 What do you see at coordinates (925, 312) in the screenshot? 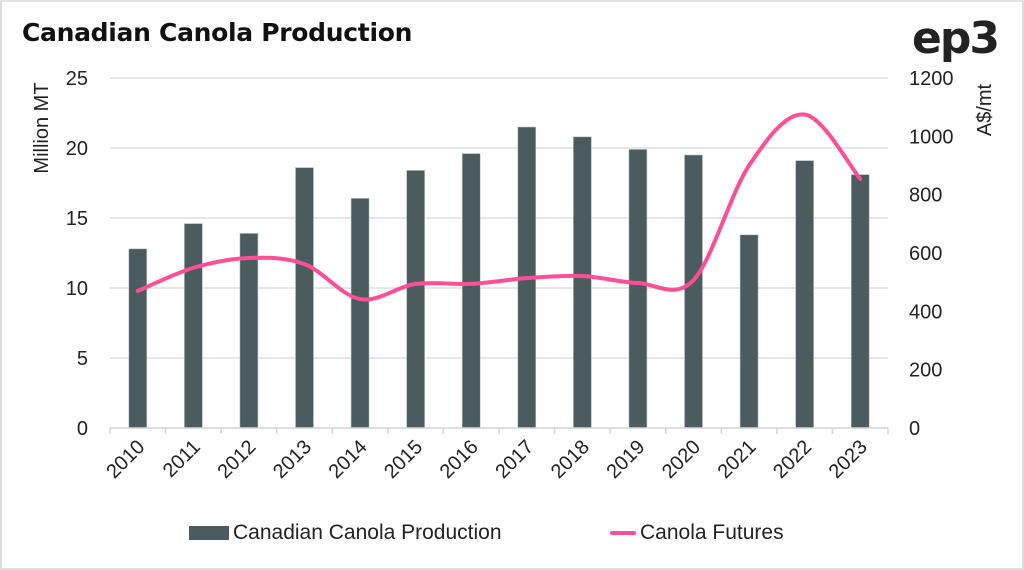
I see `right-tick-label: 400` at bounding box center [925, 312].